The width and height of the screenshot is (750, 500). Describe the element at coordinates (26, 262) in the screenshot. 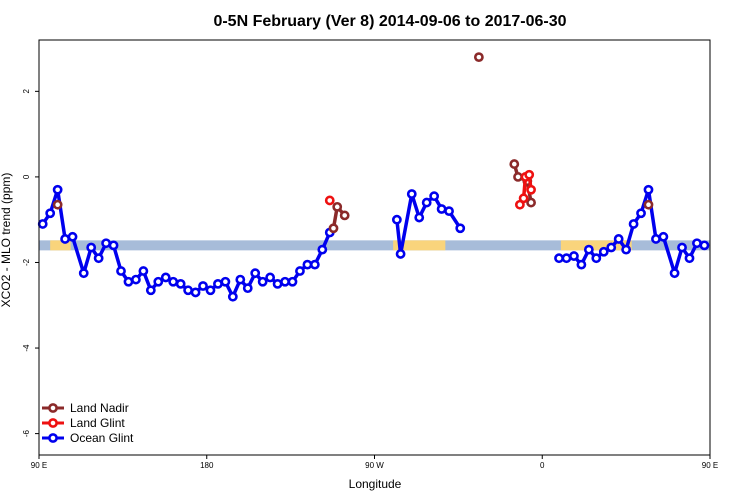

I see `y-tick-label: -2` at that location.